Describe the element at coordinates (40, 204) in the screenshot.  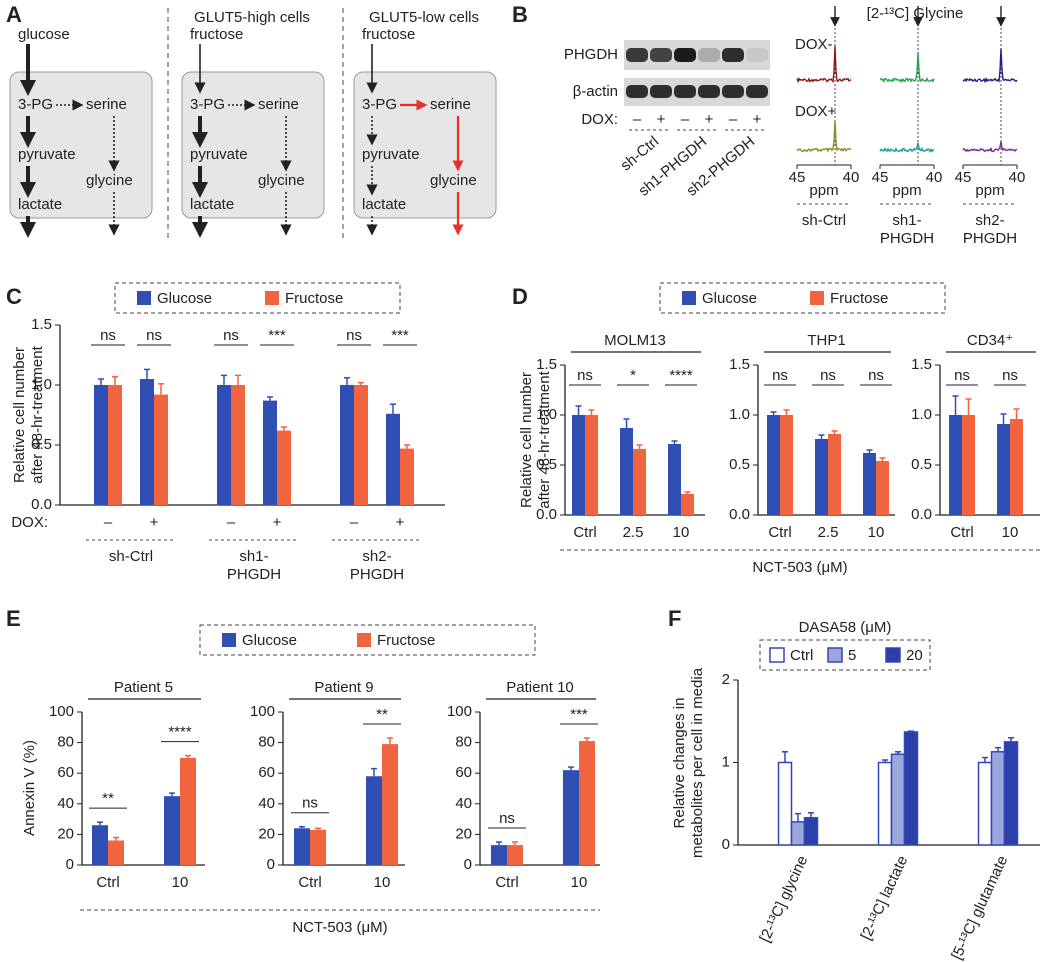
I see `metabolite: lactate` at that location.